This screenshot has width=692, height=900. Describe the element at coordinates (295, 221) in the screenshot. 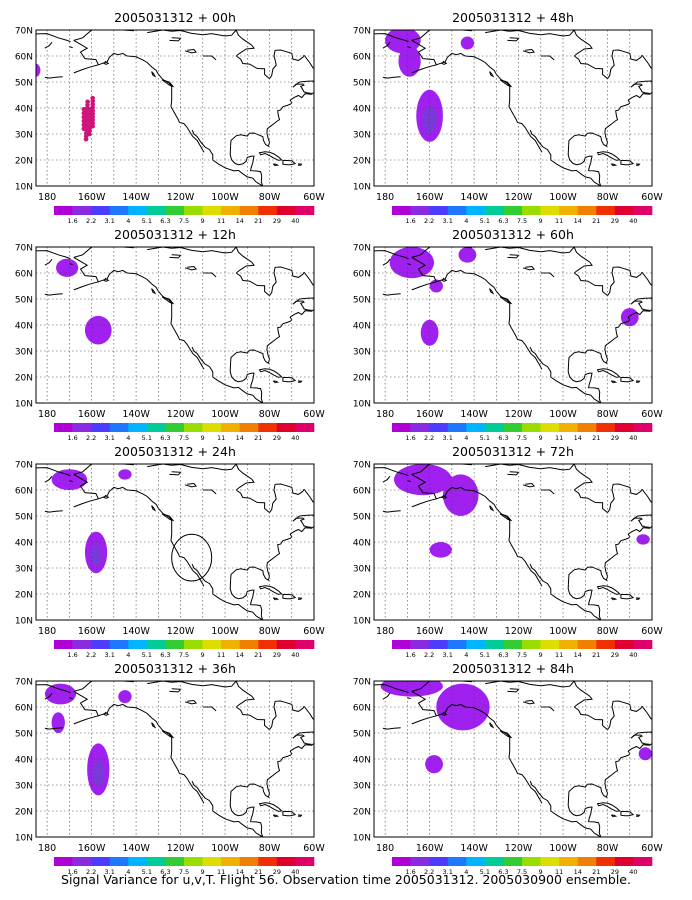

I see `colorbar-label: 40` at that location.